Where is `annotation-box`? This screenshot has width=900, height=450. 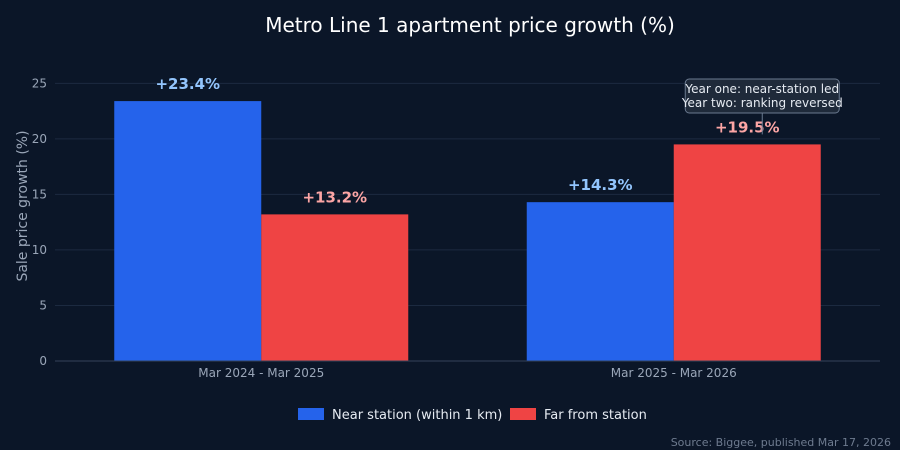
annotation-box is located at coordinates (762, 96).